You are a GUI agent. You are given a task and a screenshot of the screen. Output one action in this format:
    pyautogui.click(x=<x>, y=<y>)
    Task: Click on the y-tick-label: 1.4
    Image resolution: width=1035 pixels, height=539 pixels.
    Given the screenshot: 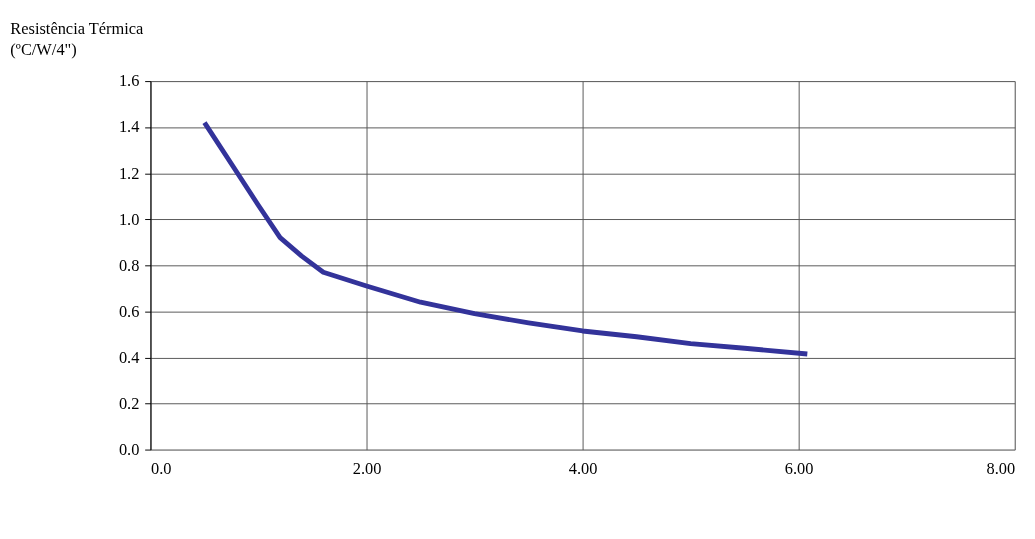 What is the action you would take?
    pyautogui.click(x=129, y=127)
    